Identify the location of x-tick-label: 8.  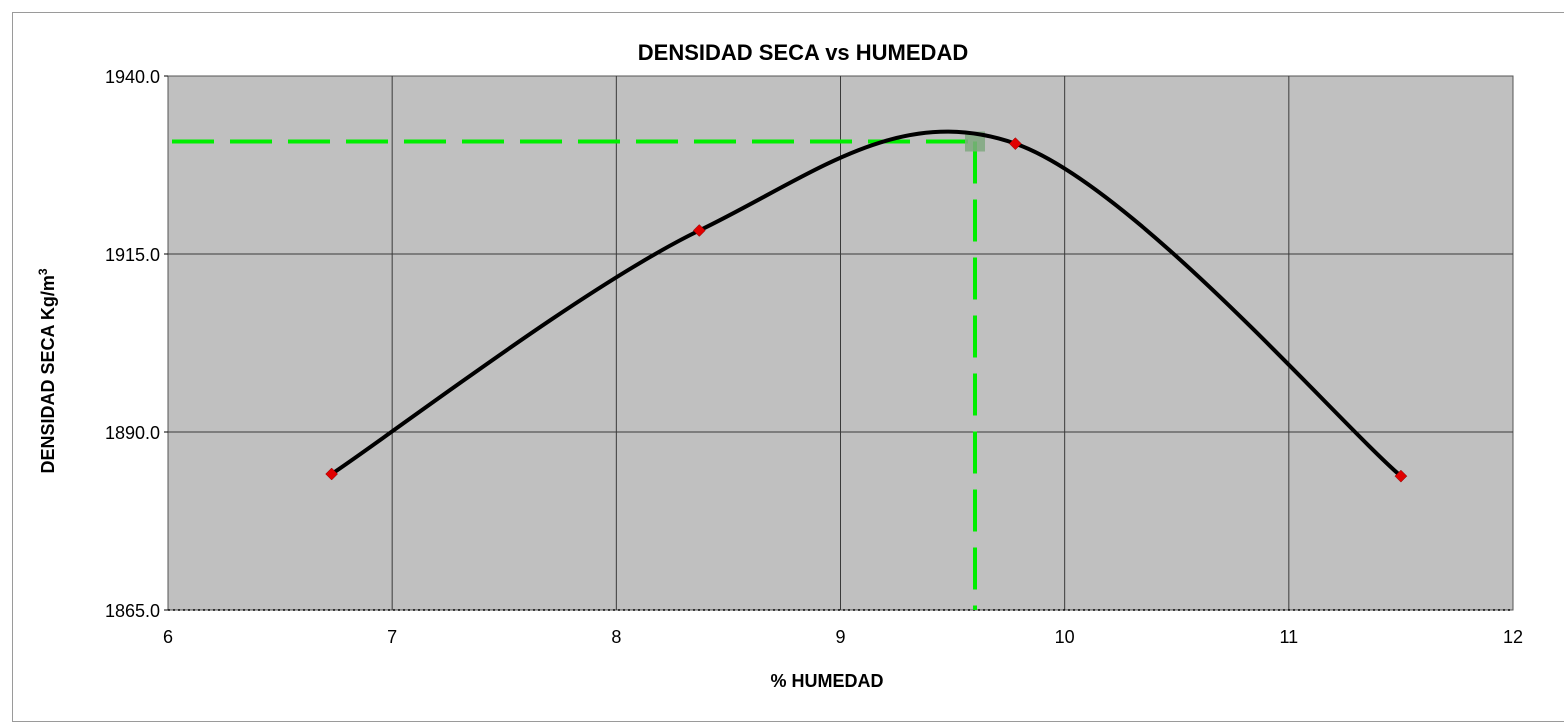
(616, 637).